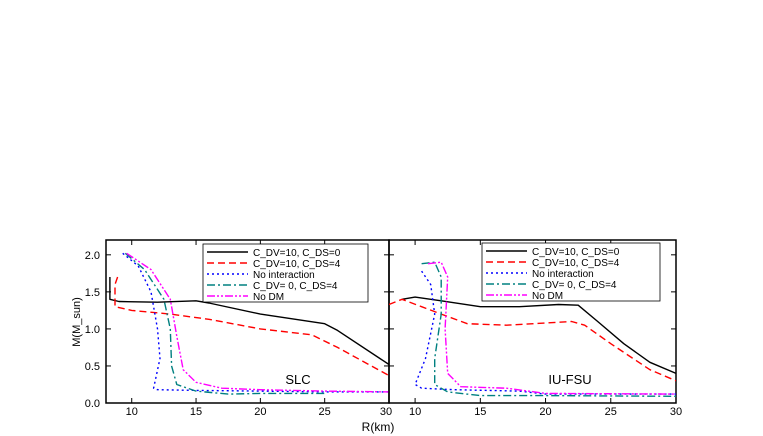 The width and height of the screenshot is (763, 436). Describe the element at coordinates (92, 367) in the screenshot. I see `y-tick-label: 0.5` at that location.